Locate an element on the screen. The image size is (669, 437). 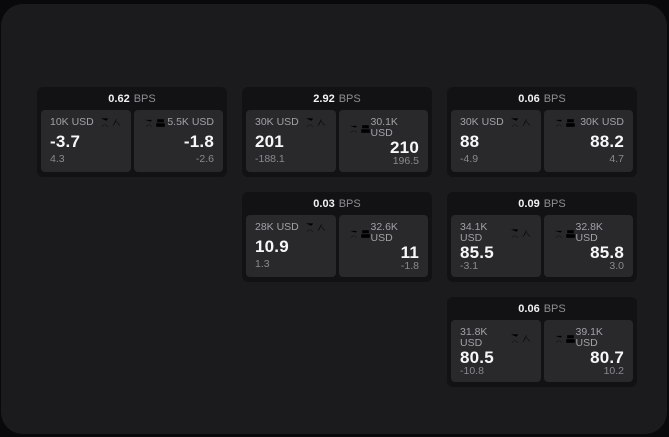
sell-delta: 3.0 is located at coordinates (616, 266).